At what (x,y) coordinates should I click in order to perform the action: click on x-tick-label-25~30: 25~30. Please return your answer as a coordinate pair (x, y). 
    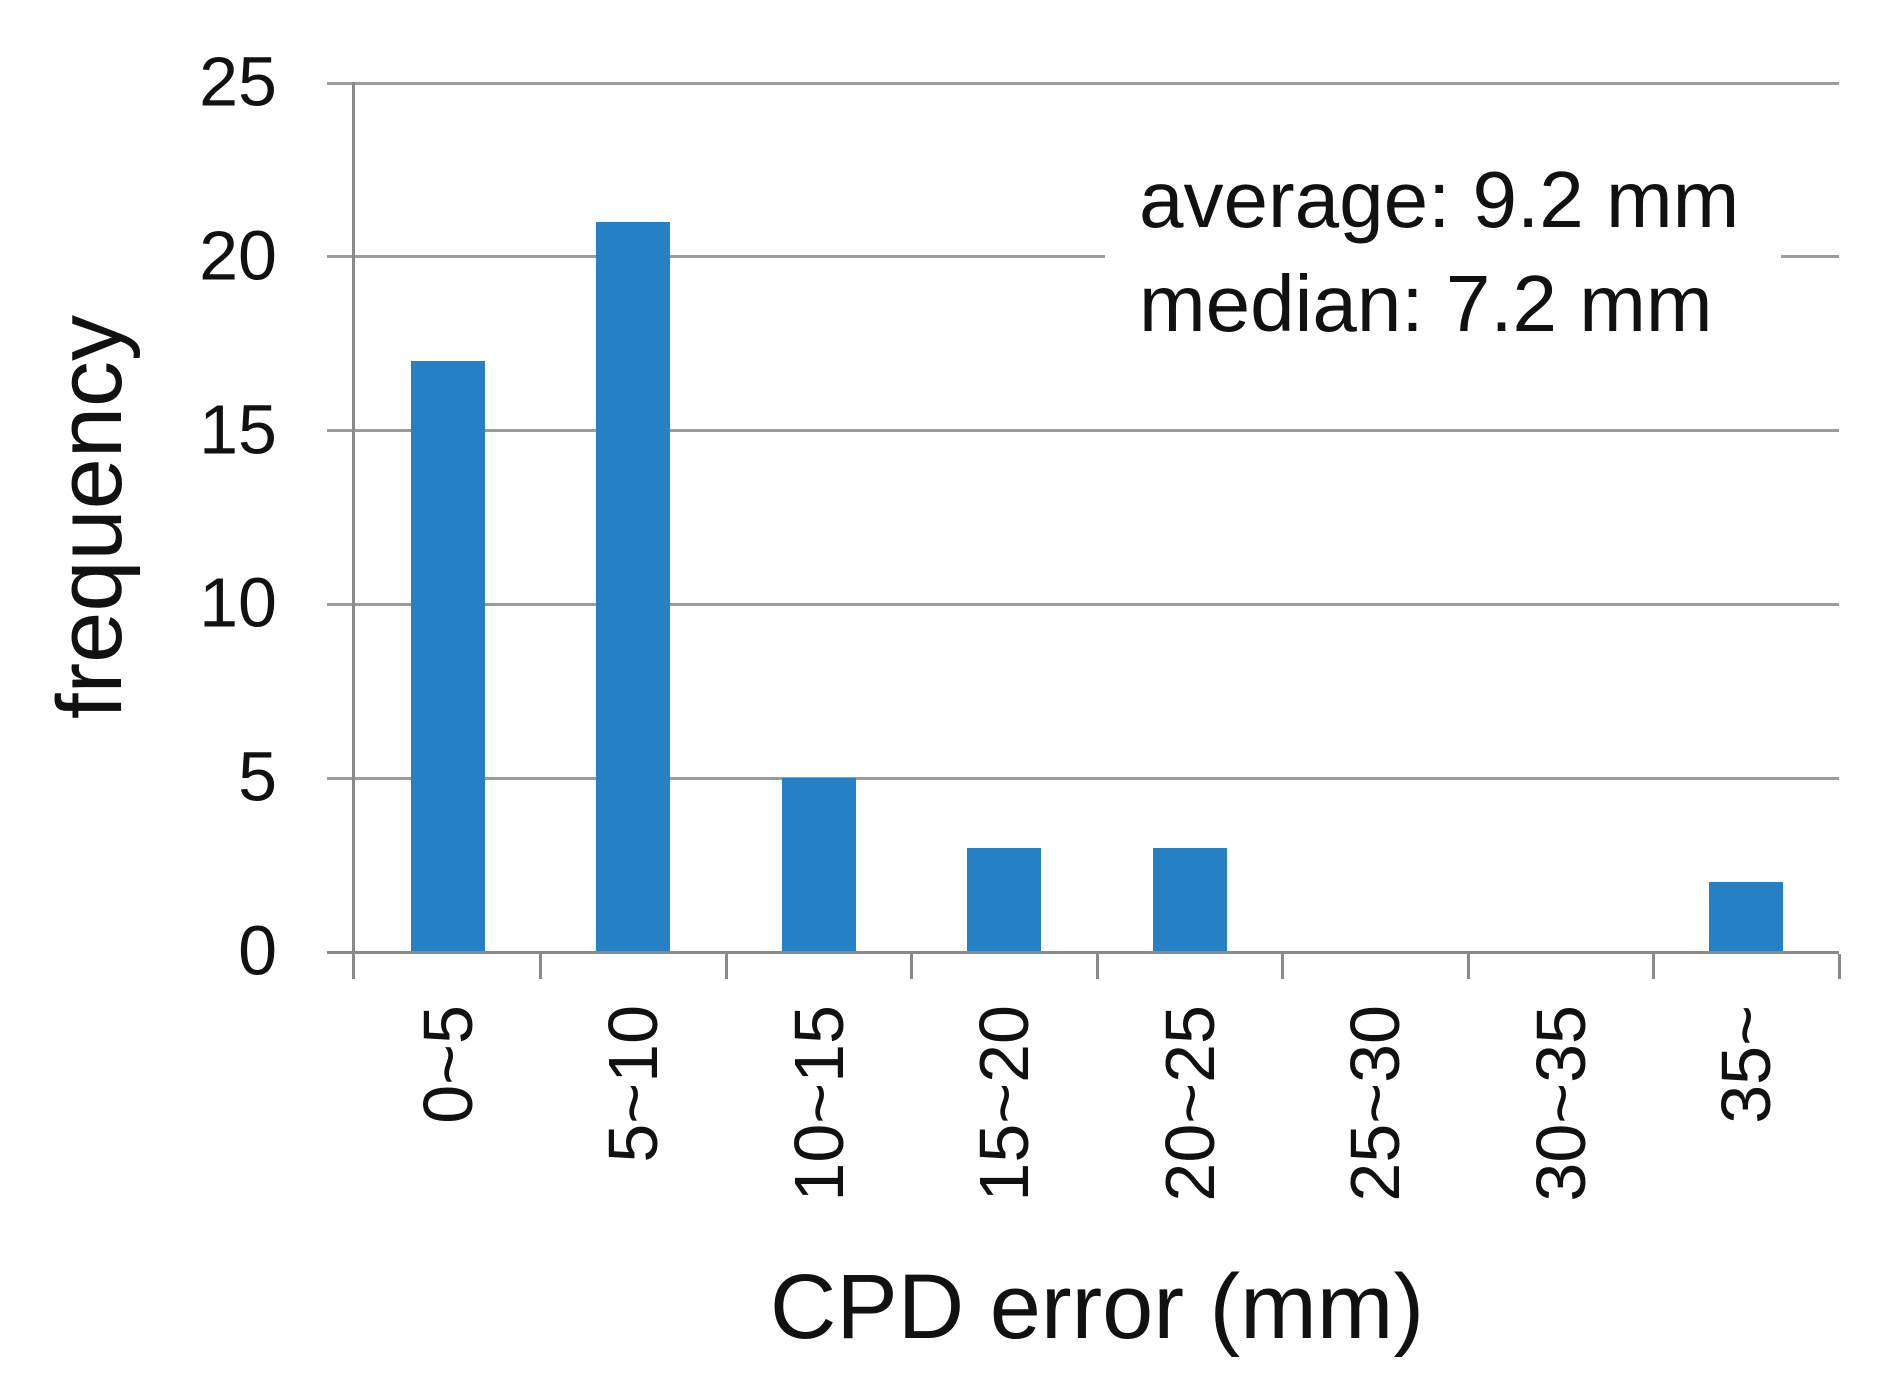
    Looking at the image, I should click on (1375, 1103).